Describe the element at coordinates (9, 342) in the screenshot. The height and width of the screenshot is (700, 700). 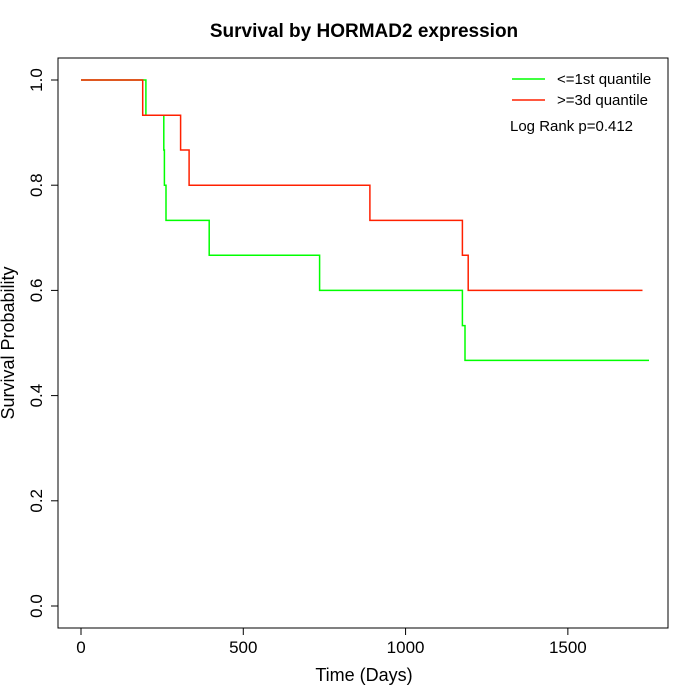
I see `y-axis-label: Survival Probability` at that location.